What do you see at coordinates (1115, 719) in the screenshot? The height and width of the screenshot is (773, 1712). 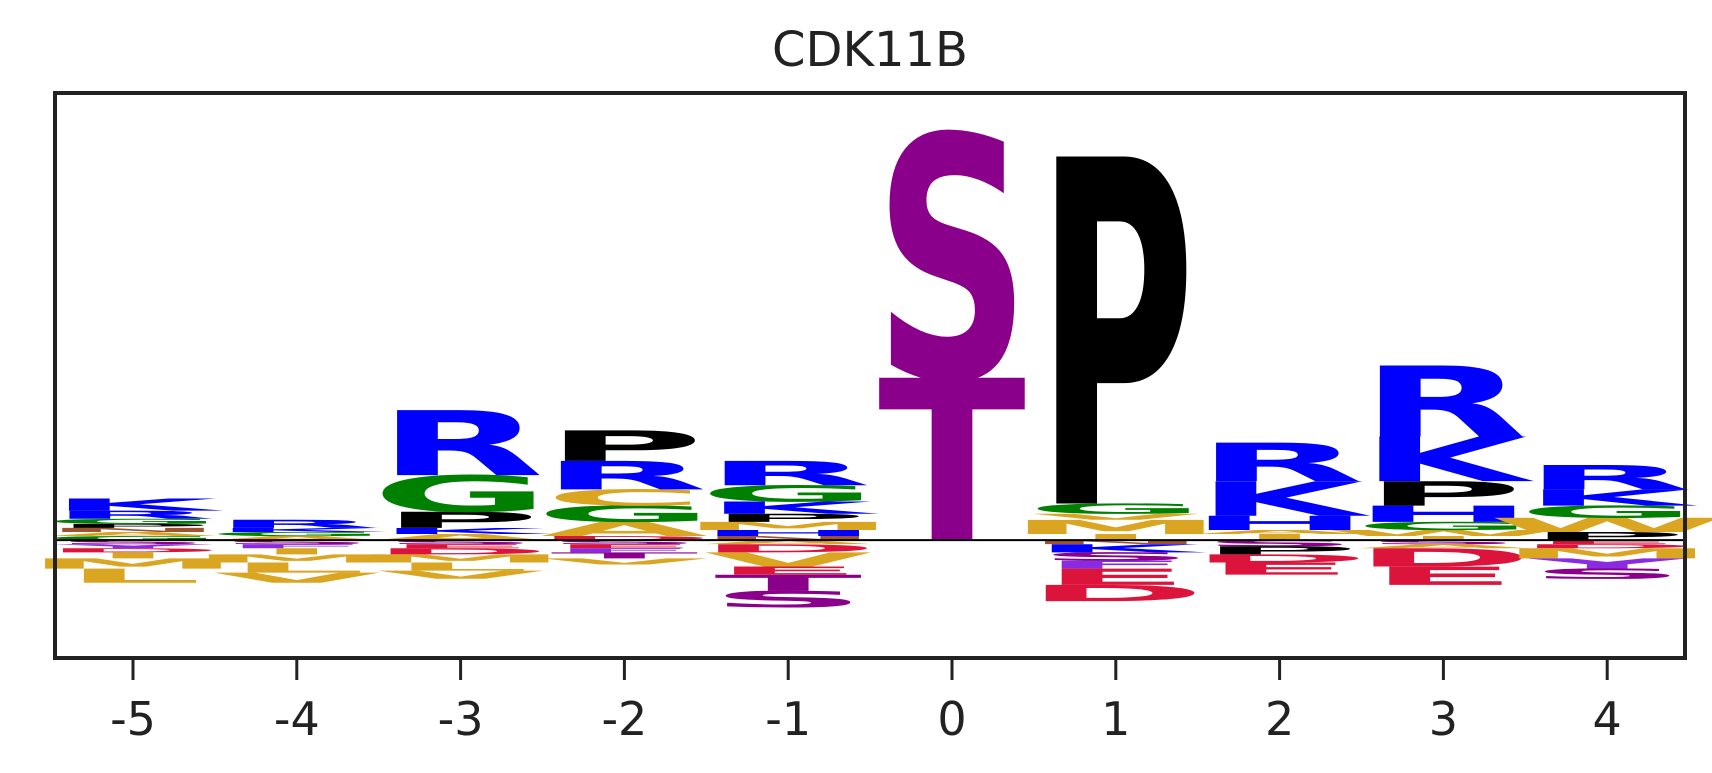 I see `x-tick-label: 1` at bounding box center [1115, 719].